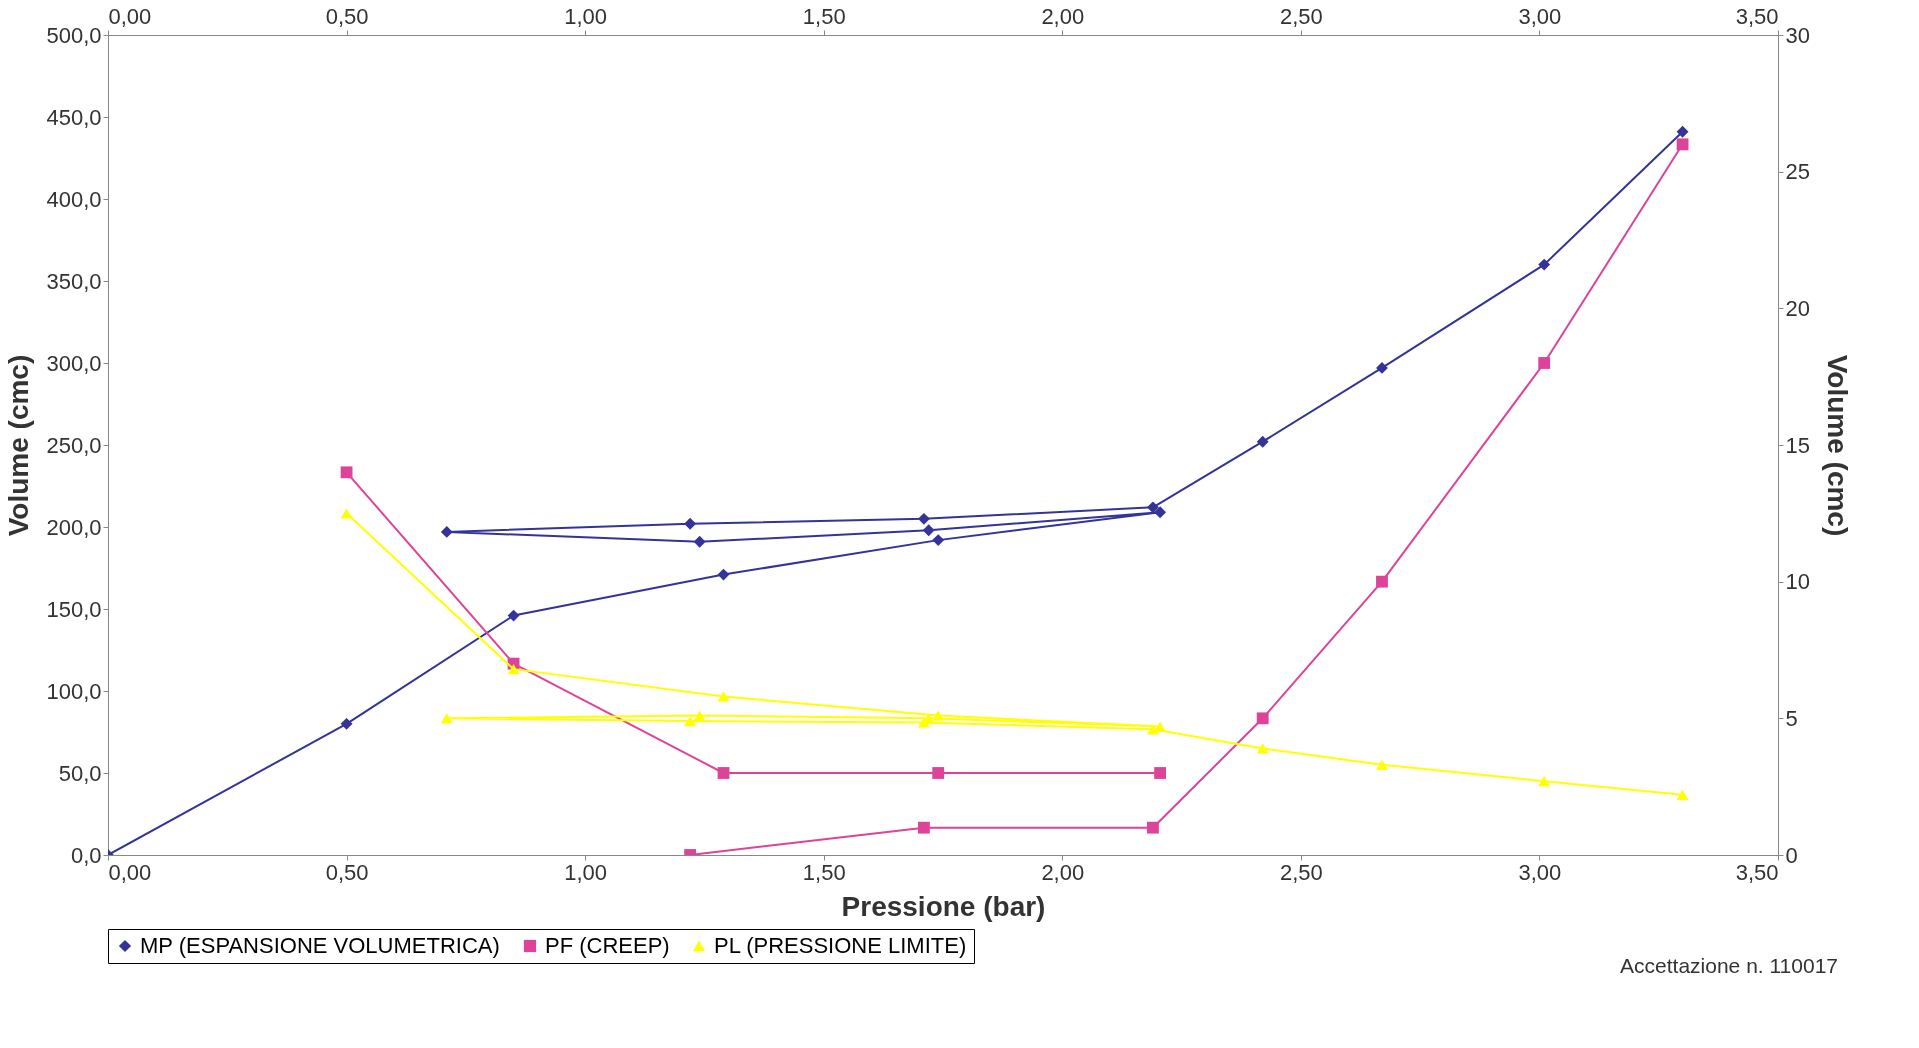 This screenshot has height=1048, width=1919. What do you see at coordinates (586, 872) in the screenshot?
I see `x-tick-label: 1,00` at bounding box center [586, 872].